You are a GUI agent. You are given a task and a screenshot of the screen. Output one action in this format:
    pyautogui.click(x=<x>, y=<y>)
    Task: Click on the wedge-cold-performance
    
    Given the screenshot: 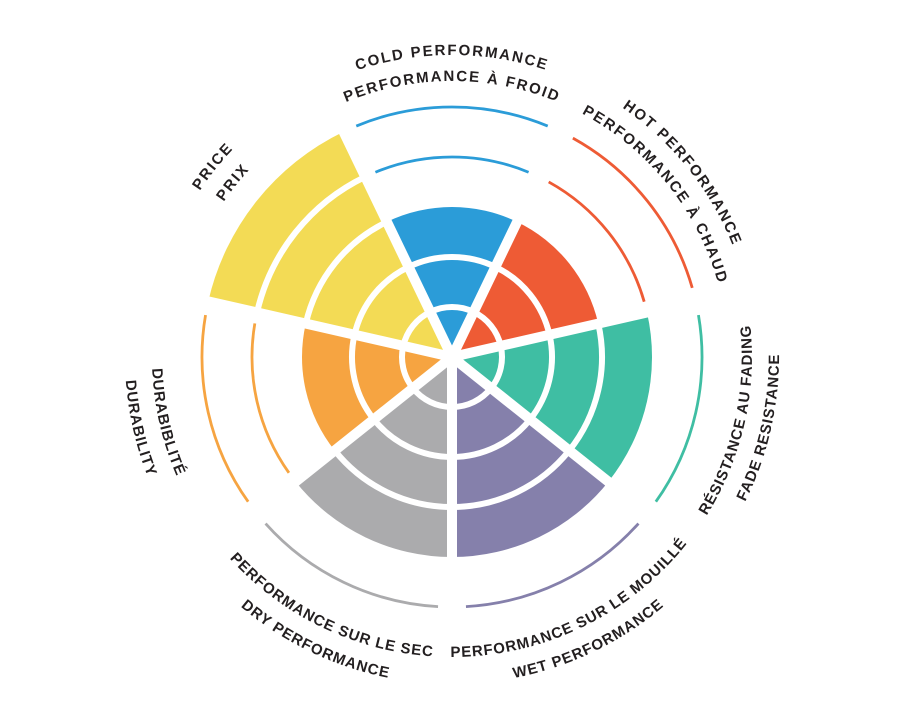 What is the action you would take?
    pyautogui.click(x=452, y=281)
    